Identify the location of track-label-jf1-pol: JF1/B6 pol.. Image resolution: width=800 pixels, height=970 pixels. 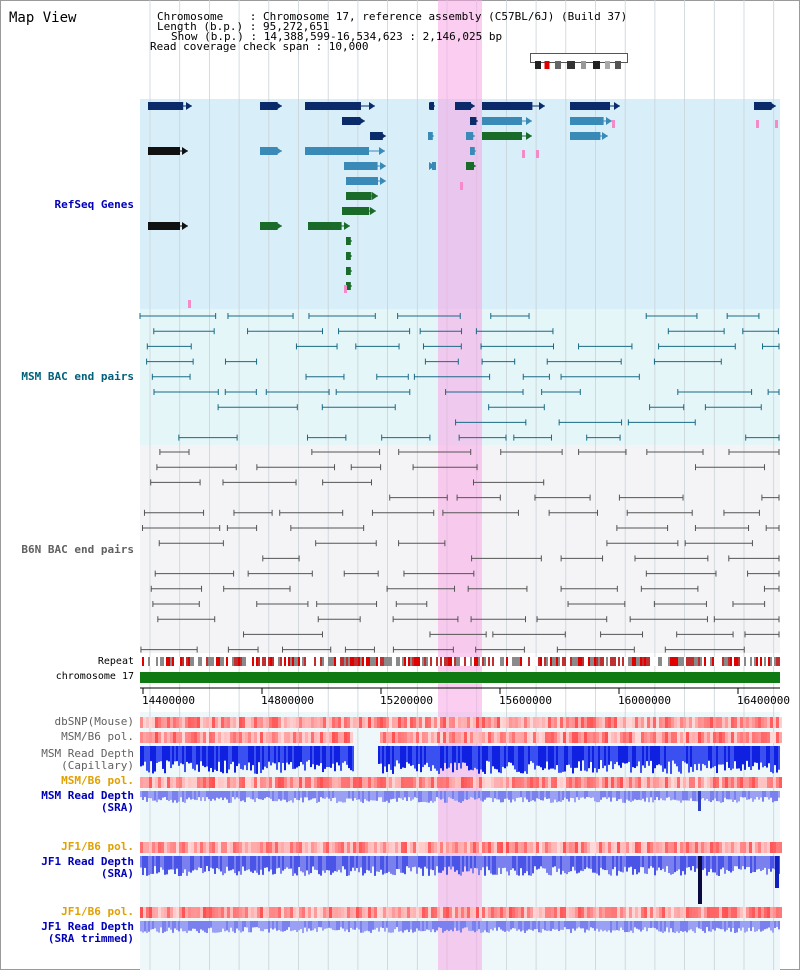
(97, 846).